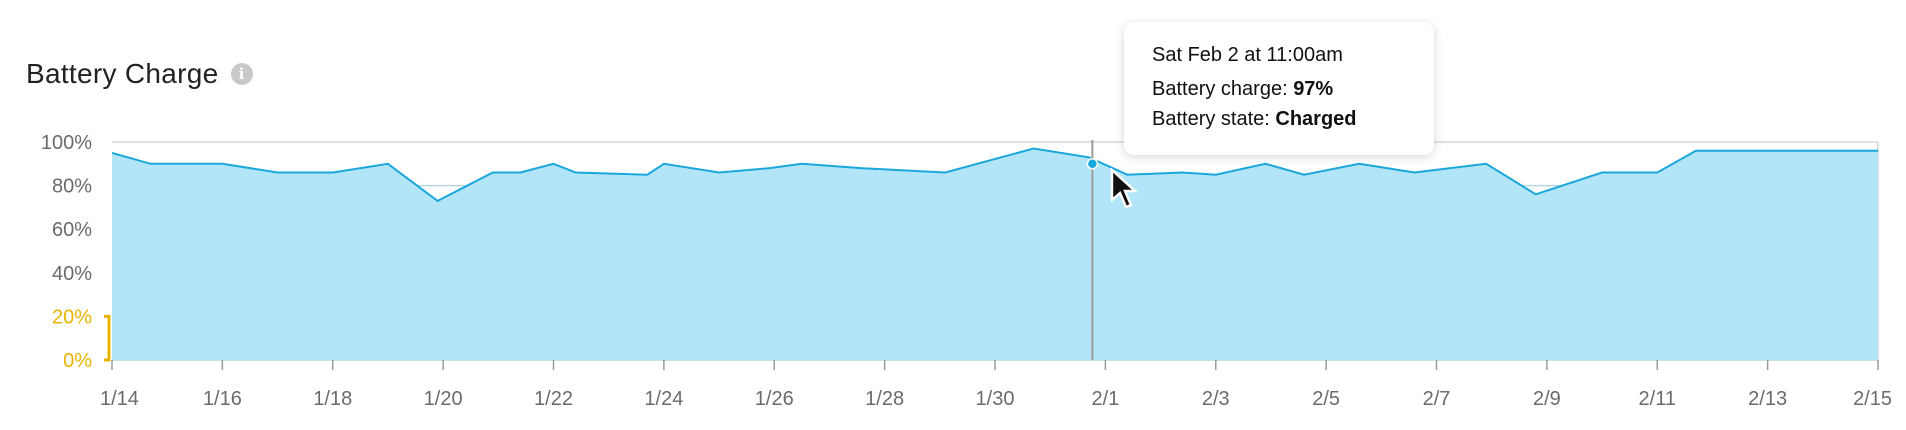 The width and height of the screenshot is (1906, 430). What do you see at coordinates (107, 338) in the screenshot?
I see `low-charge-bracket` at bounding box center [107, 338].